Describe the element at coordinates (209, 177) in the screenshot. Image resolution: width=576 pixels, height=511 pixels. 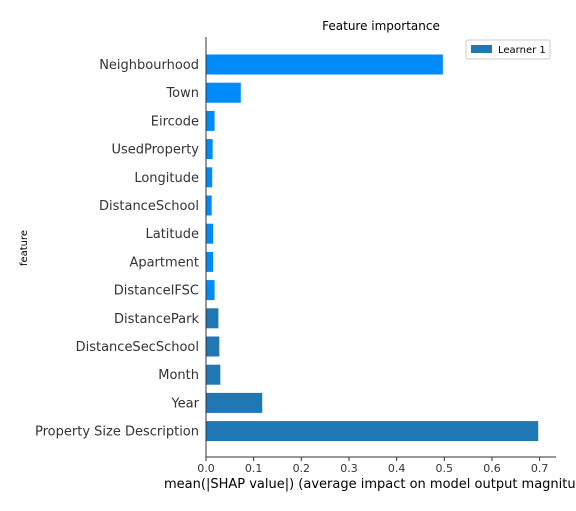
I see `bar-longitude` at that location.